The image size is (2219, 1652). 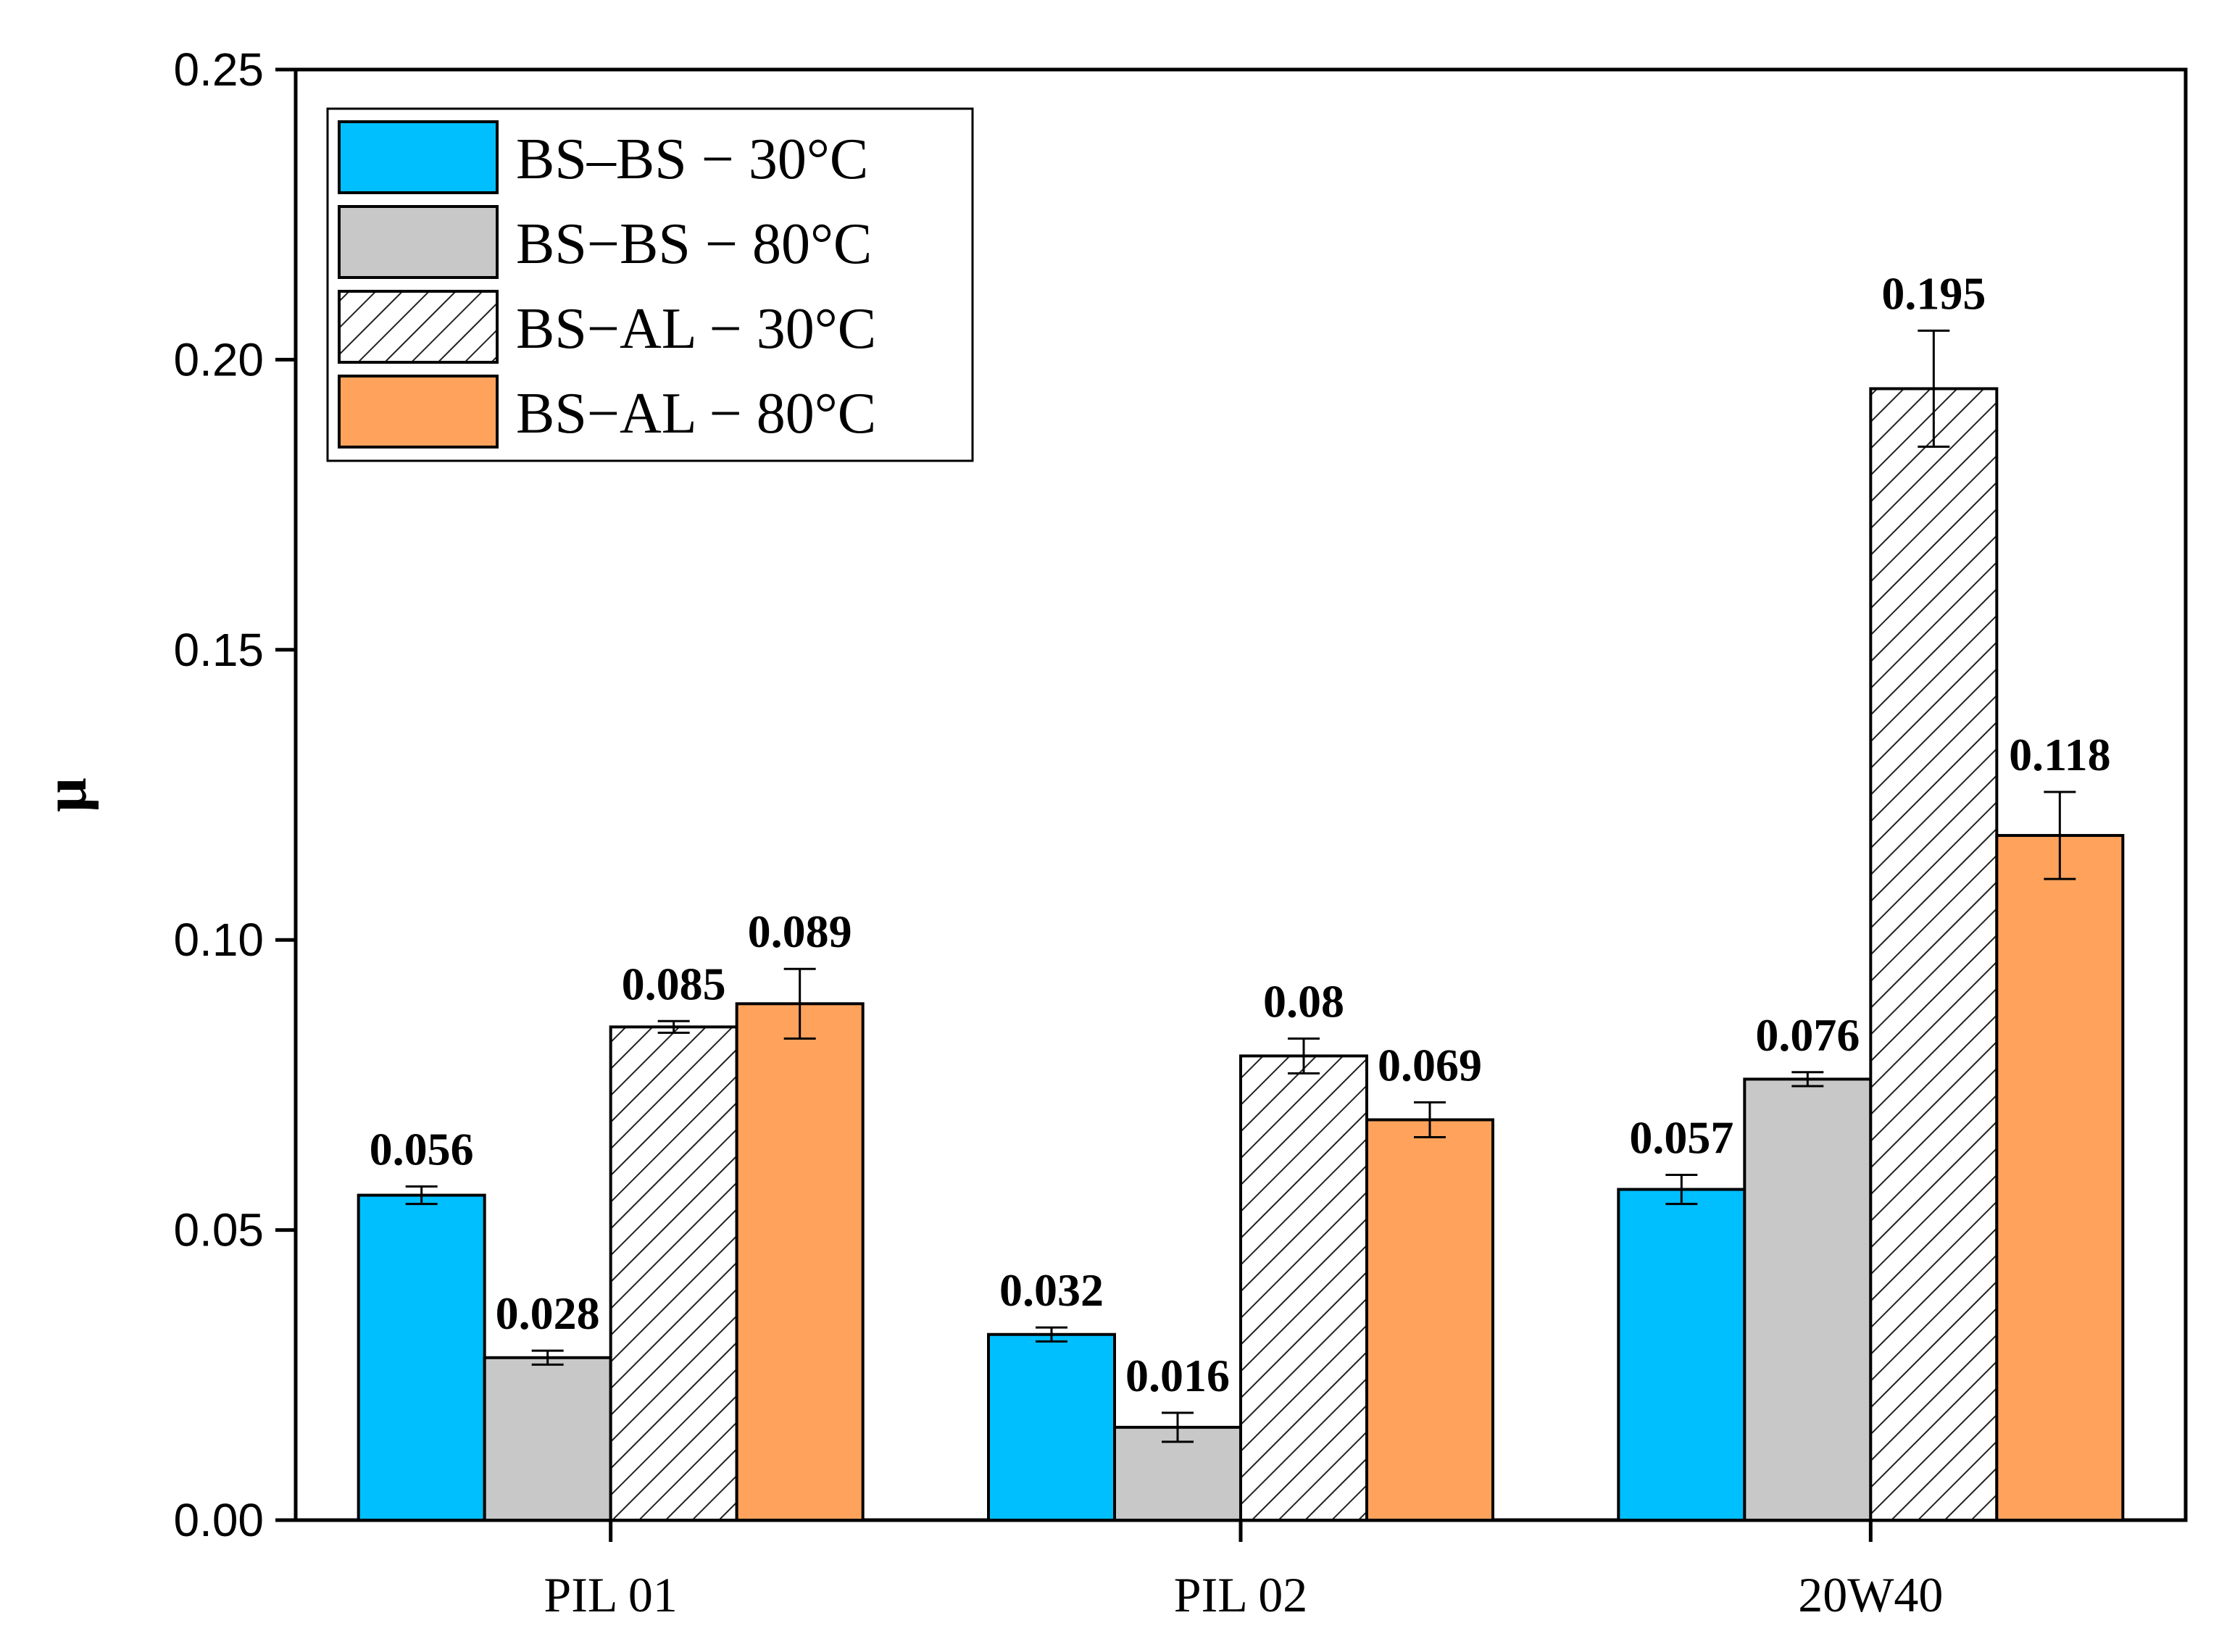 I want to click on y-axis-title: μ, so click(x=65, y=795).